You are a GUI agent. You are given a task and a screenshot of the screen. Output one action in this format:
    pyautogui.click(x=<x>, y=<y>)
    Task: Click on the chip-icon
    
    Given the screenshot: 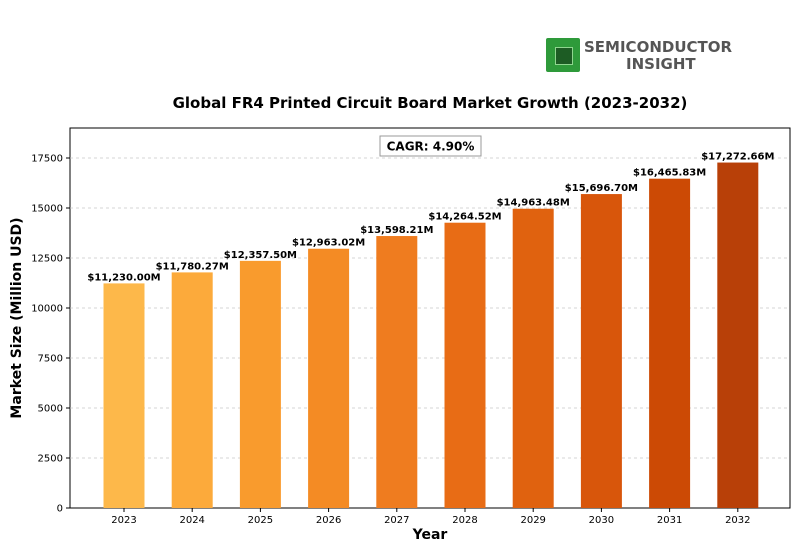 What is the action you would take?
    pyautogui.click(x=563, y=55)
    